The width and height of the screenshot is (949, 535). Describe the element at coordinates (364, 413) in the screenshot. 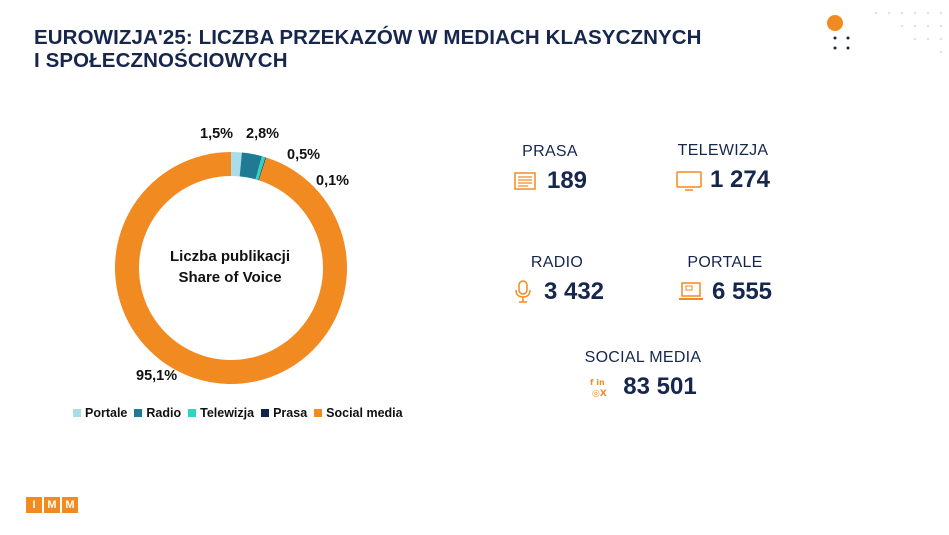

I see `legend-label: Social media` at that location.